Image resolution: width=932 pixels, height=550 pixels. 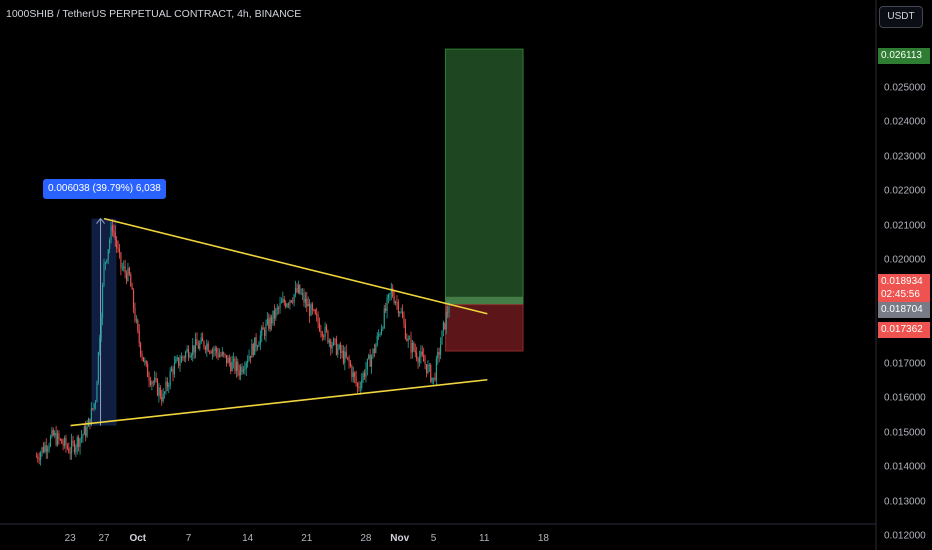 I want to click on stop-zone, so click(x=484, y=328).